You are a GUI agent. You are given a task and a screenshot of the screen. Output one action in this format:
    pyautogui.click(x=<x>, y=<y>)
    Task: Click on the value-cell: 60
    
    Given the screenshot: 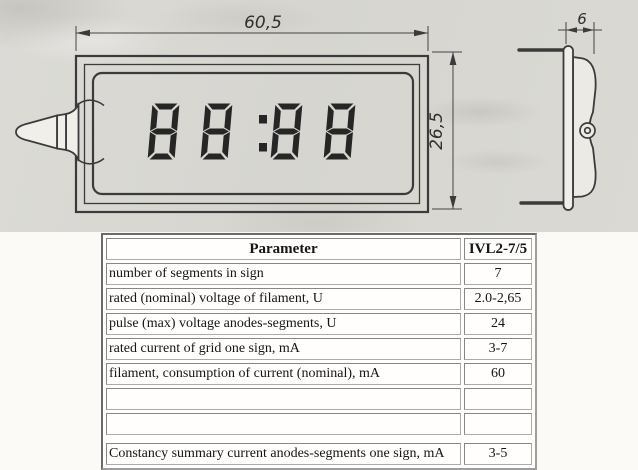 What is the action you would take?
    pyautogui.click(x=498, y=374)
    